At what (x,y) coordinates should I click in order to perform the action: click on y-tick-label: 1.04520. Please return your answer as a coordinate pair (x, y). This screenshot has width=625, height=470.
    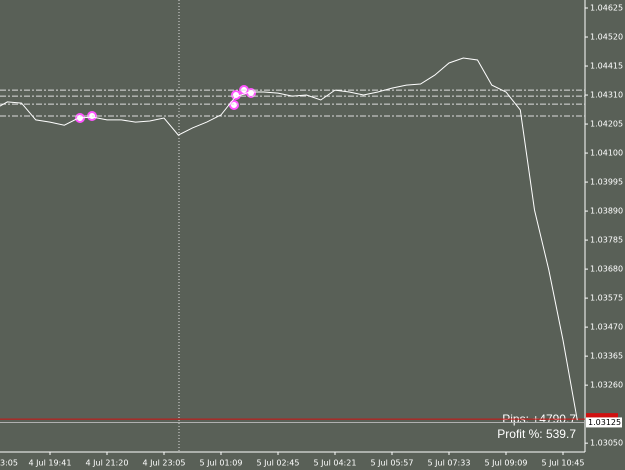
    Looking at the image, I should click on (606, 37).